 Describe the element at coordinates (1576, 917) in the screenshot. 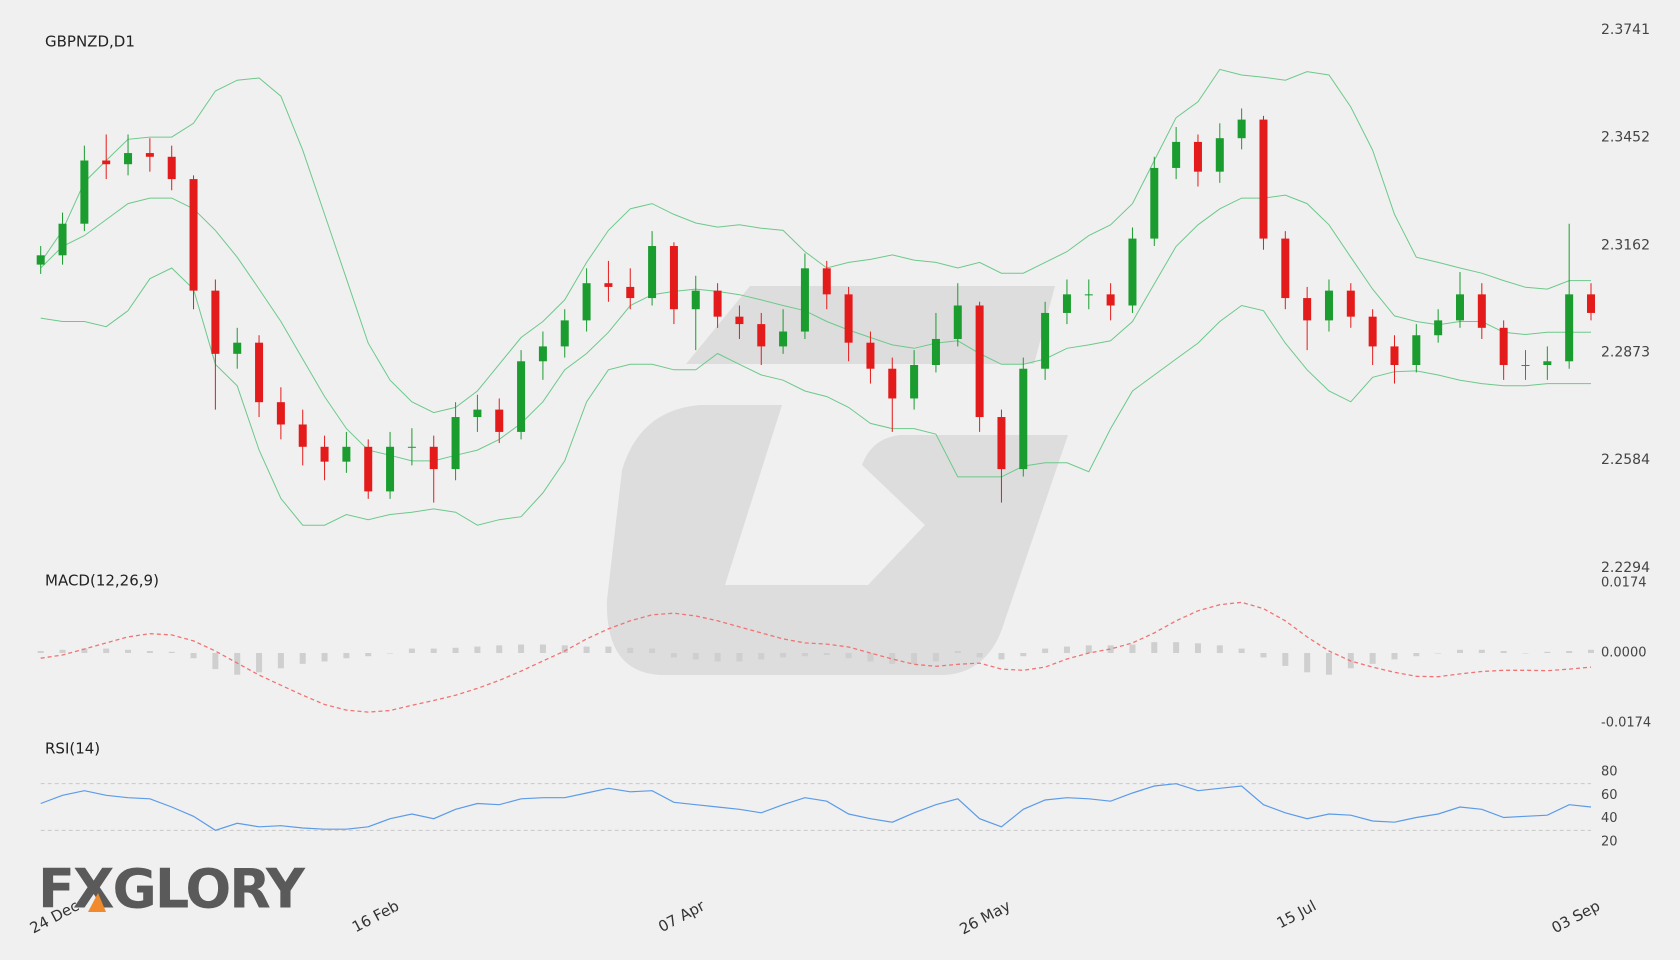

I see `x-tick-label: 03 Sep` at that location.